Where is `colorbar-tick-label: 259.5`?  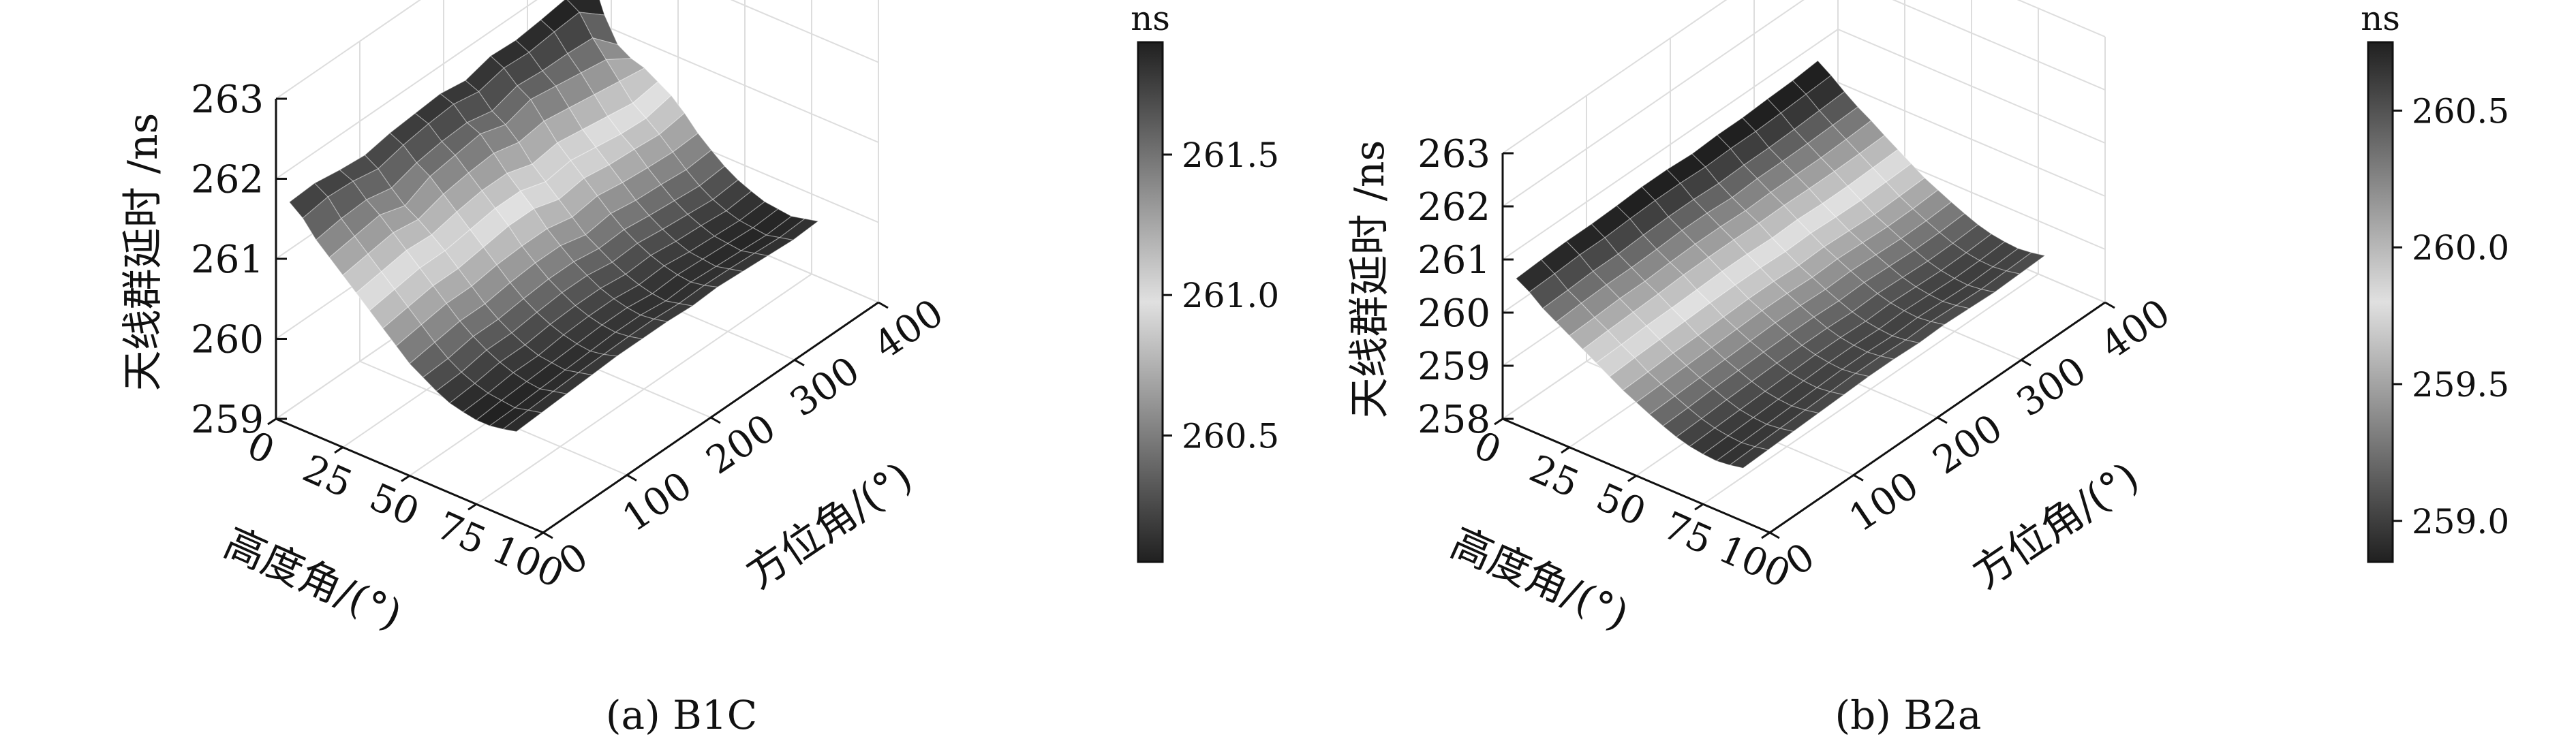
colorbar-tick-label: 259.5 is located at coordinates (2460, 385).